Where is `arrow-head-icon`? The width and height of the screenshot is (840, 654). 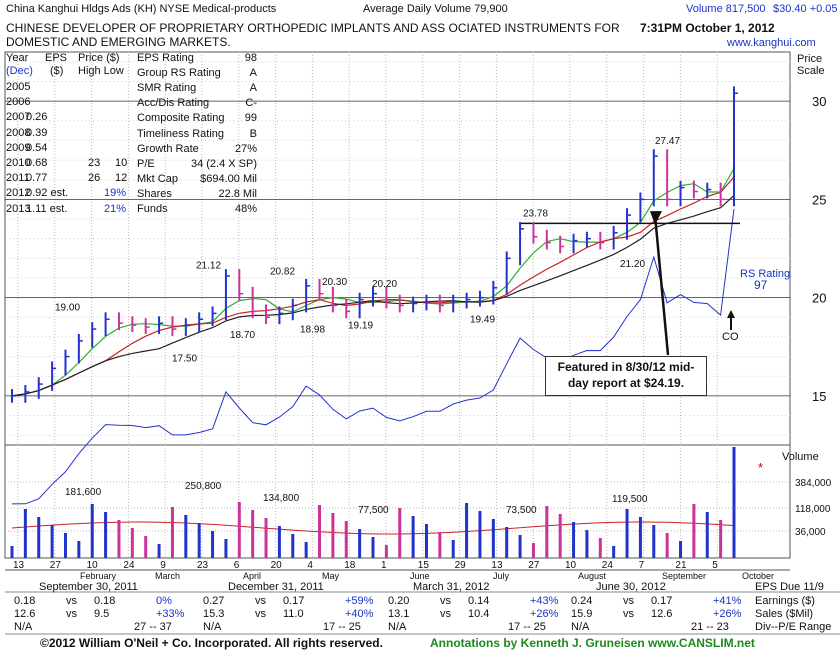 arrow-head-icon is located at coordinates (656, 218).